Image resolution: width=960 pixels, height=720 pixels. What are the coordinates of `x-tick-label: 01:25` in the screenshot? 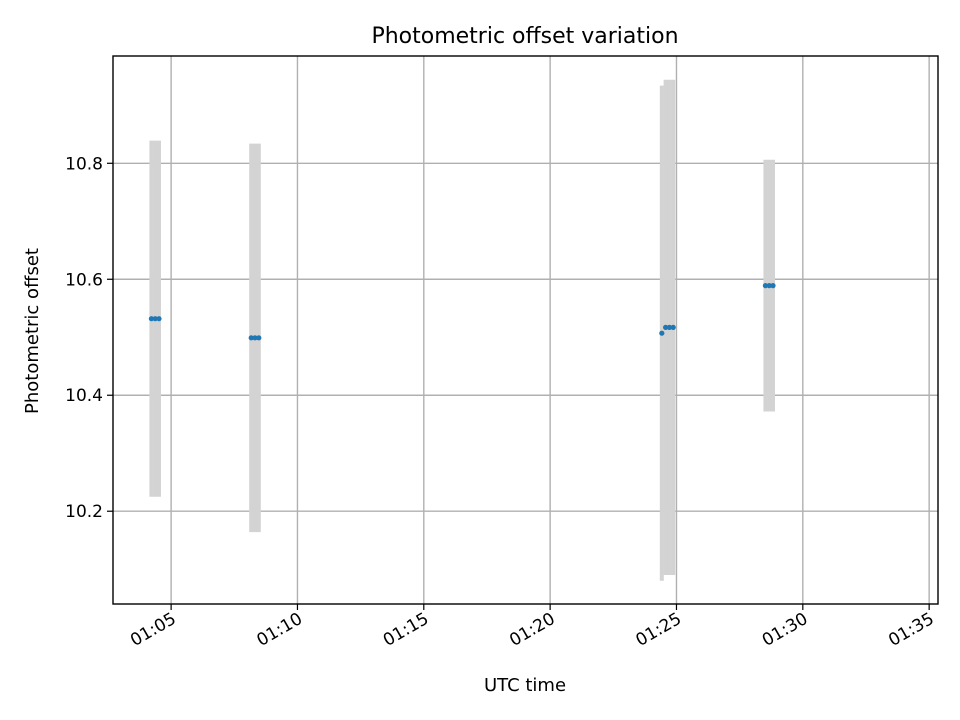 It's located at (659, 630).